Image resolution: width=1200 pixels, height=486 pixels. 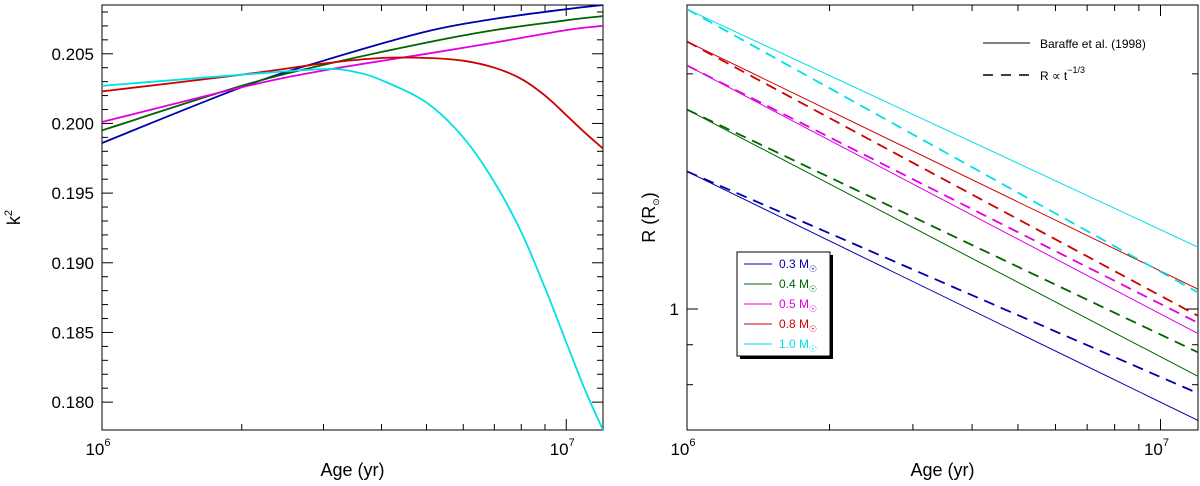 I want to click on y-axis-label-close: ), so click(x=649, y=195).